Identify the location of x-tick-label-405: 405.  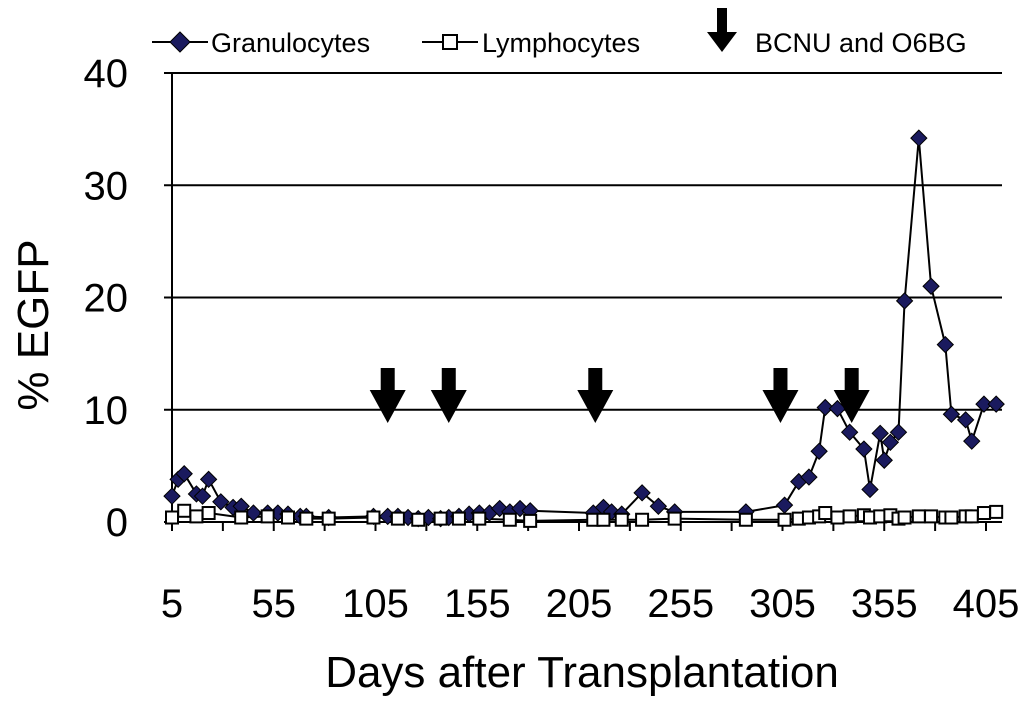
(986, 604).